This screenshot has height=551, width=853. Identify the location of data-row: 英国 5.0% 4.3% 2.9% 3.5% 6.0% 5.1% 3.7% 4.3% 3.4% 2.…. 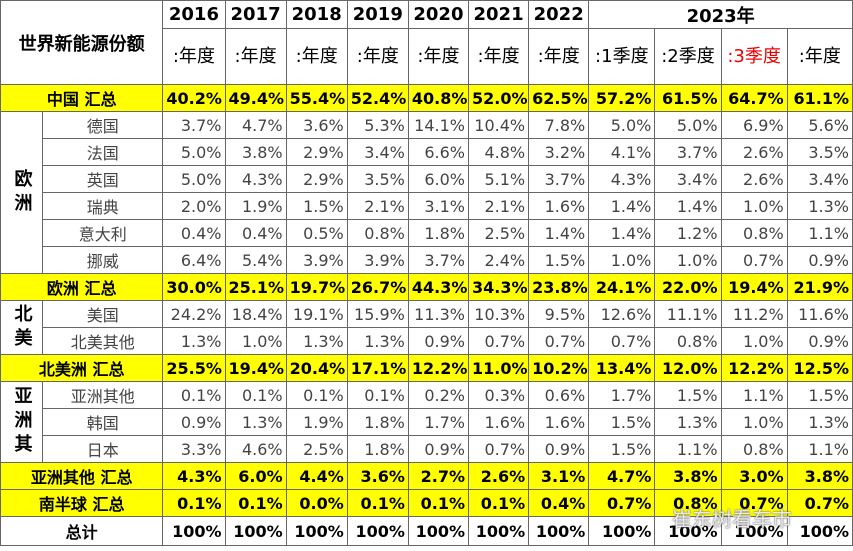
(427, 179).